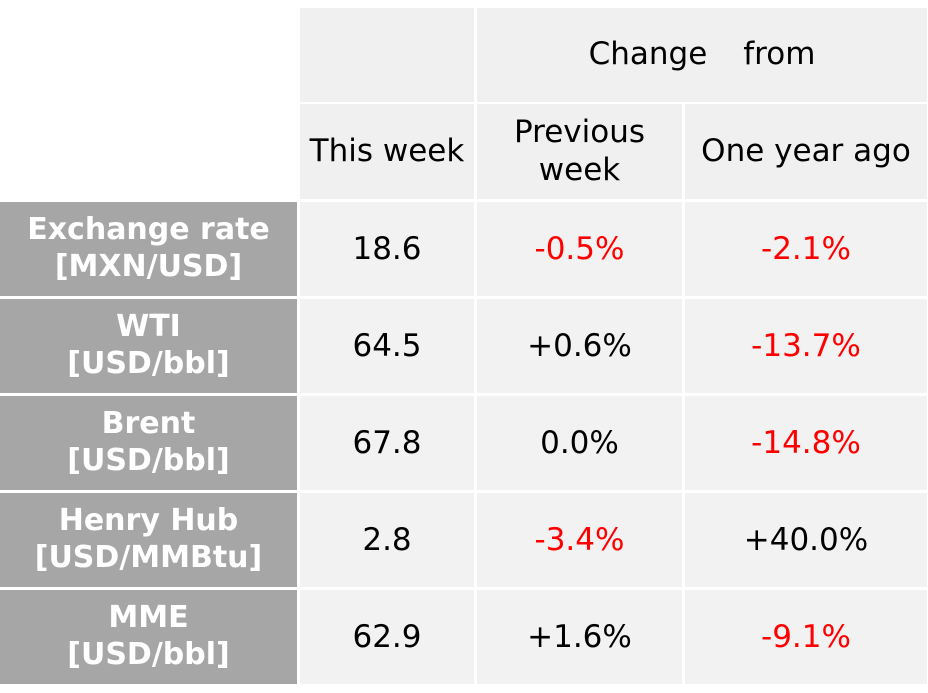 This screenshot has height=693, width=928. I want to click on cell-previous-week: +1.6%, so click(579, 637).